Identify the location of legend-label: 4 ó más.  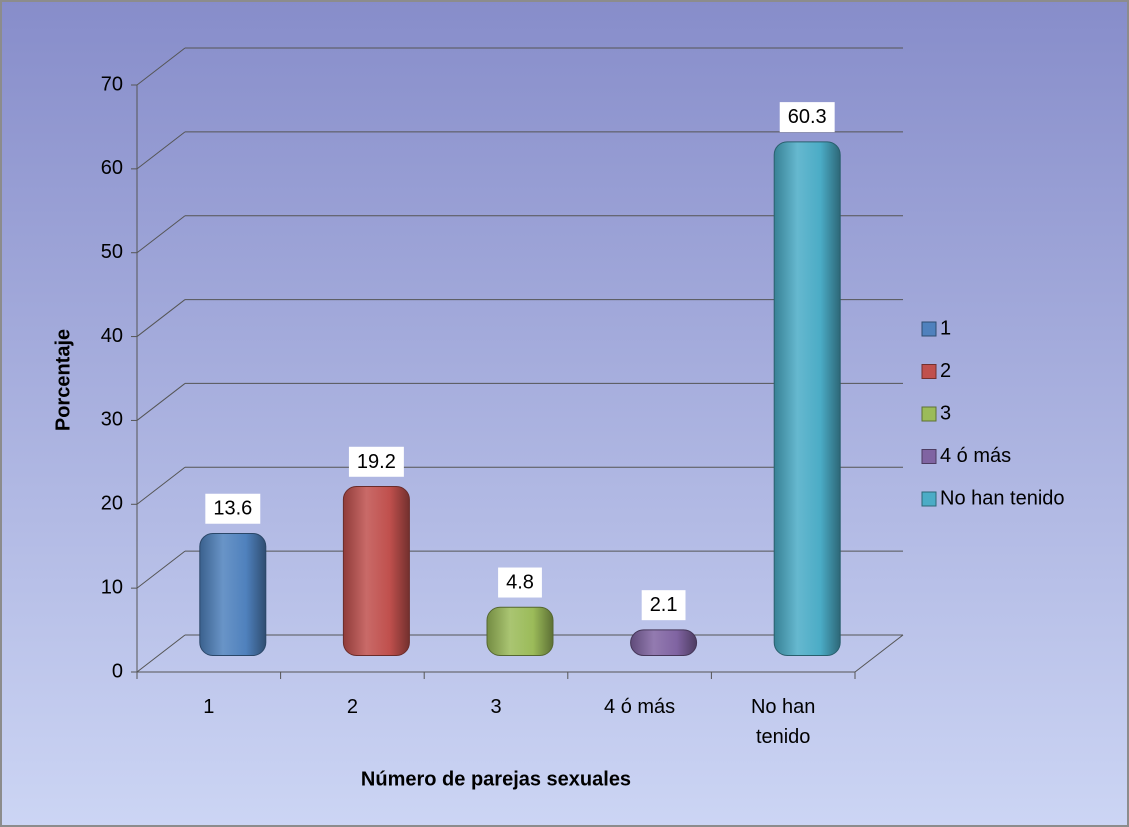
(975, 456).